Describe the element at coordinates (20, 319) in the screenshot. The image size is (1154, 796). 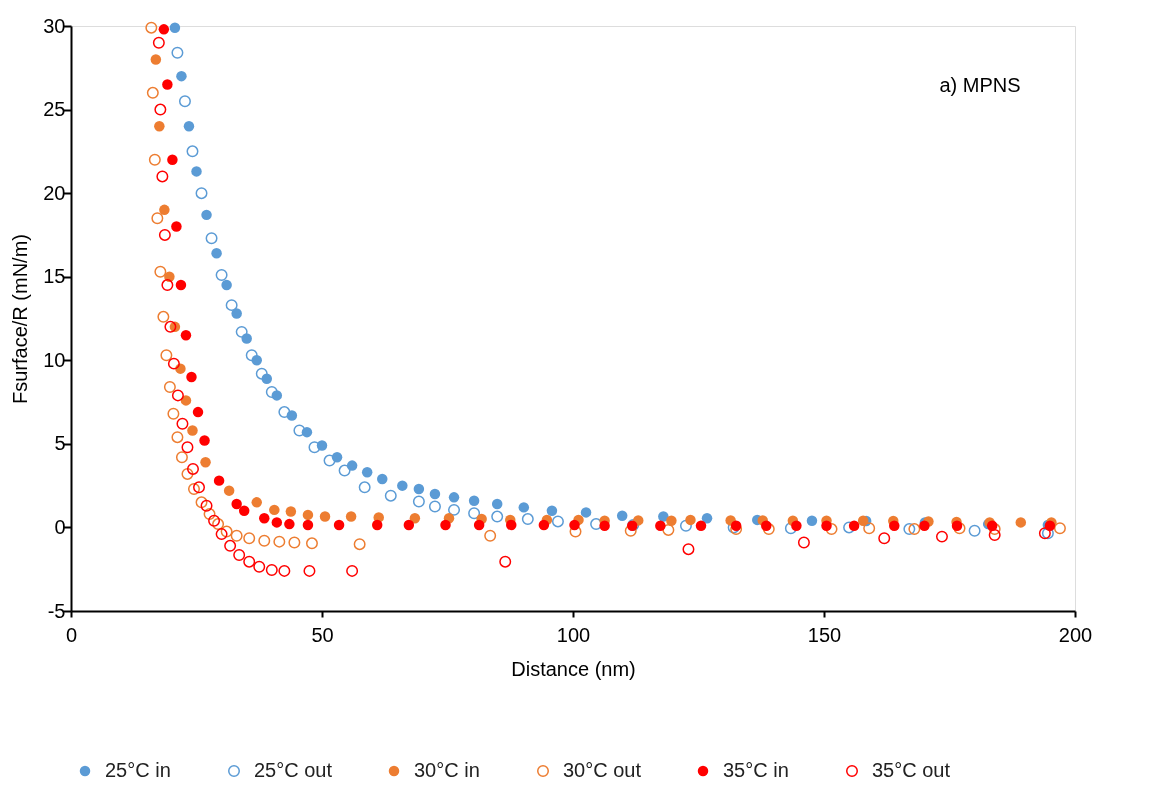
I see `y-axis-title: Fsurface/R (mN/m)` at that location.